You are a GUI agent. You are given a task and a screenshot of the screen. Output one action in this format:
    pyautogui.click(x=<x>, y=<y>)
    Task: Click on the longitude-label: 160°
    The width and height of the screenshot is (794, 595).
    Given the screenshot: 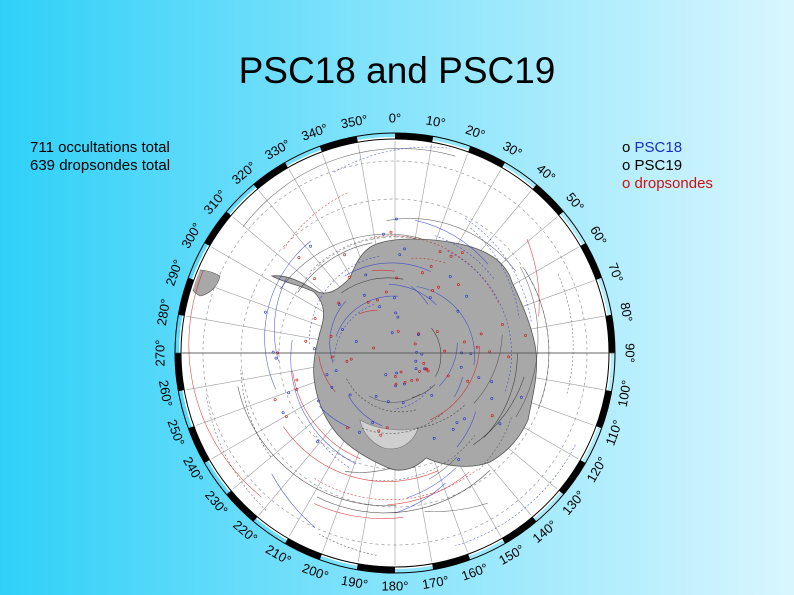 What is the action you would take?
    pyautogui.click(x=474, y=571)
    